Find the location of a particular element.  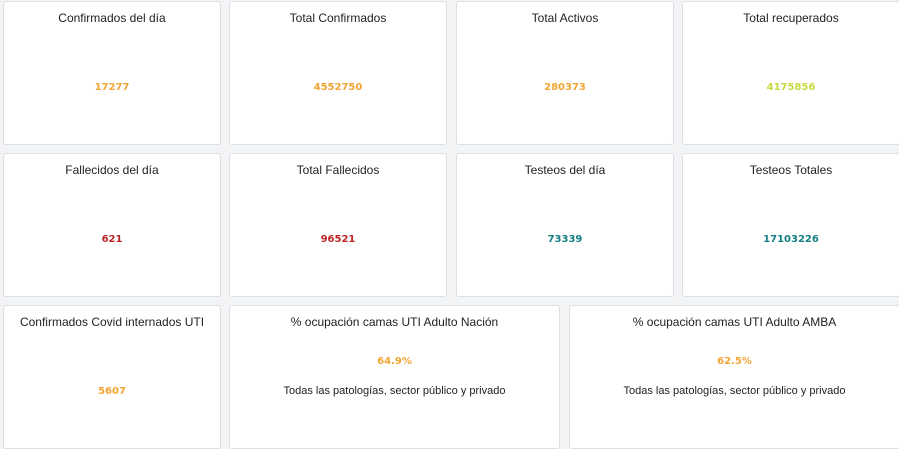

card-total-confirmados: Total Confirmados 4552750 is located at coordinates (338, 73).